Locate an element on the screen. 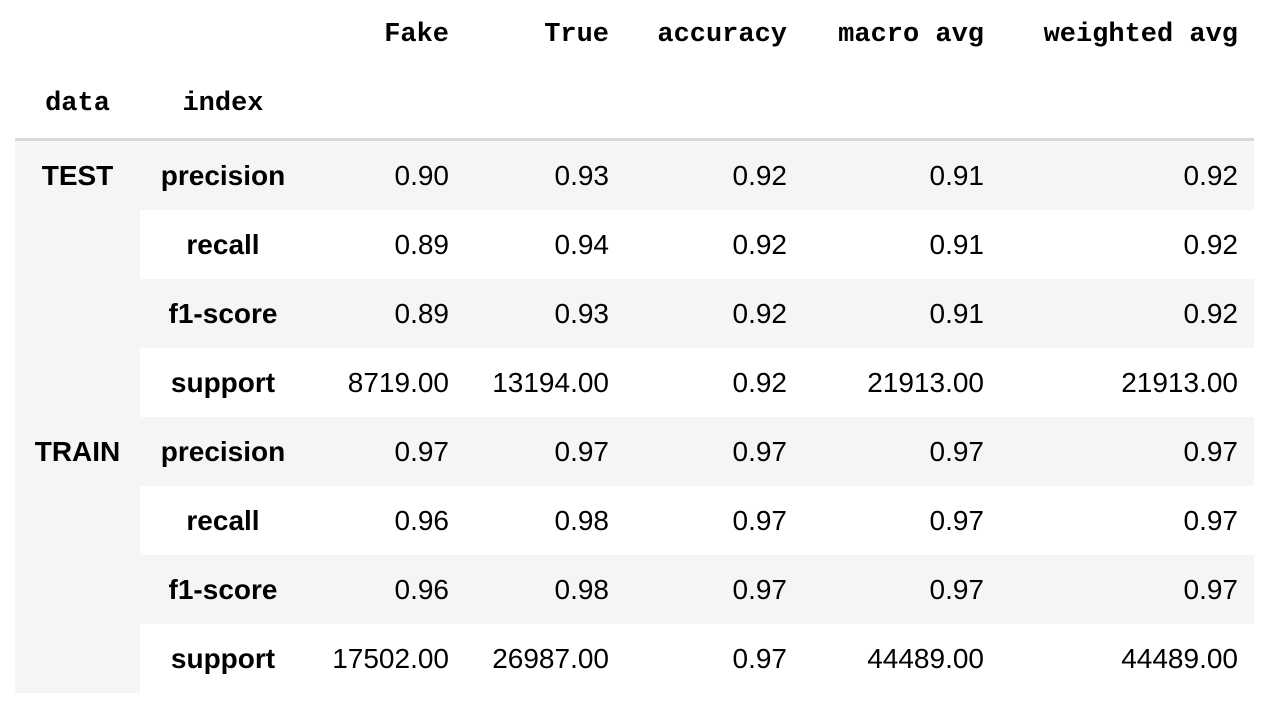 This screenshot has width=1278, height=702. column-header-macro-avg: macro avg is located at coordinates (911, 34).